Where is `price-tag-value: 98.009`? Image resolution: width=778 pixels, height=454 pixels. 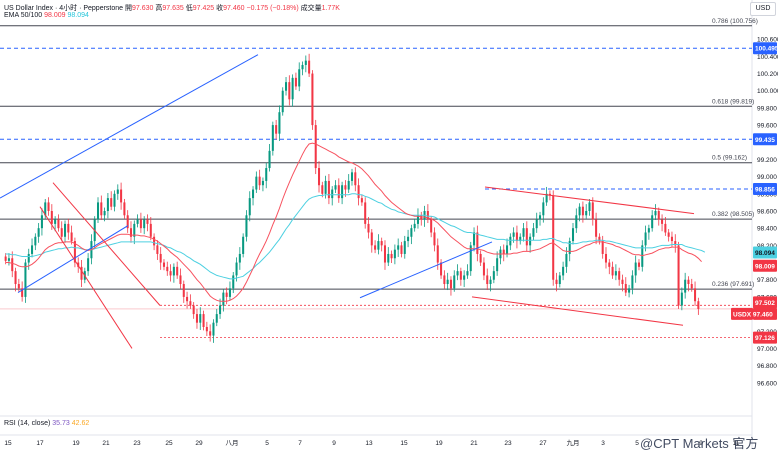 price-tag-value: 98.009 is located at coordinates (765, 266).